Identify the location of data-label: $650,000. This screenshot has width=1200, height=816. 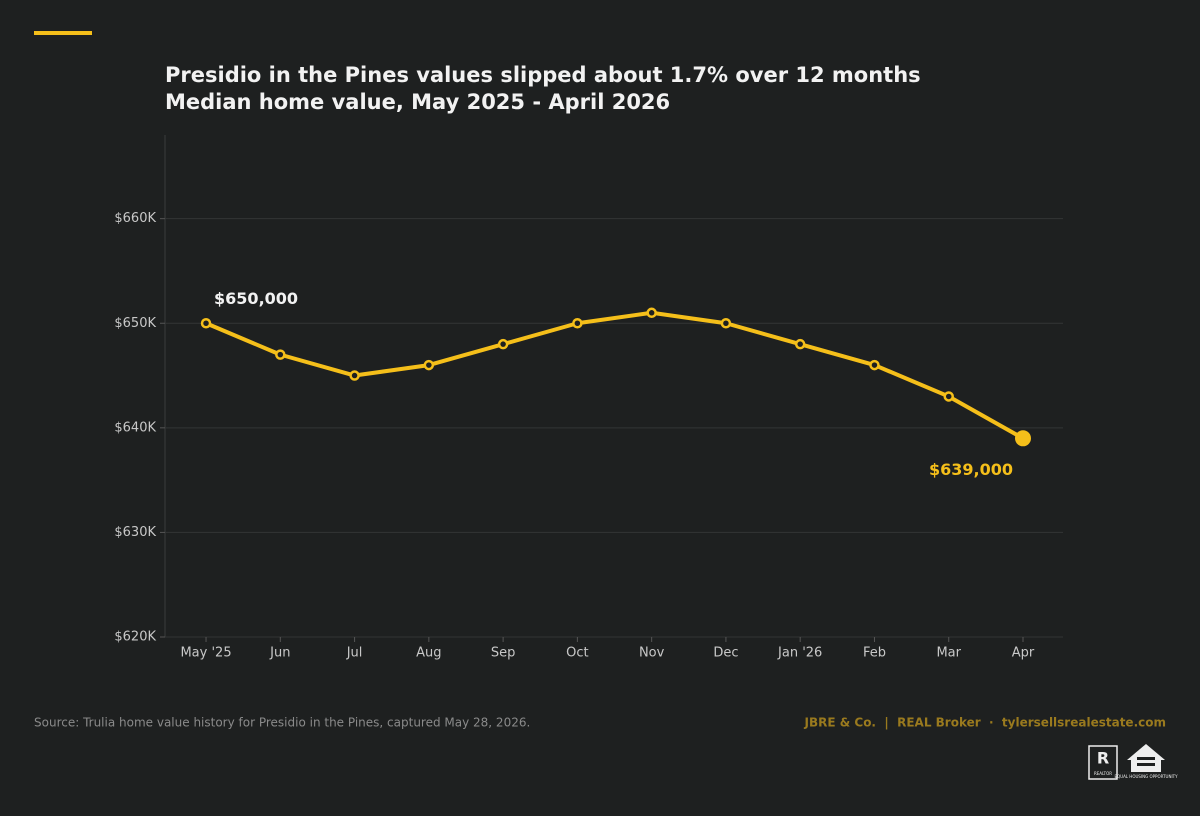
(256, 298).